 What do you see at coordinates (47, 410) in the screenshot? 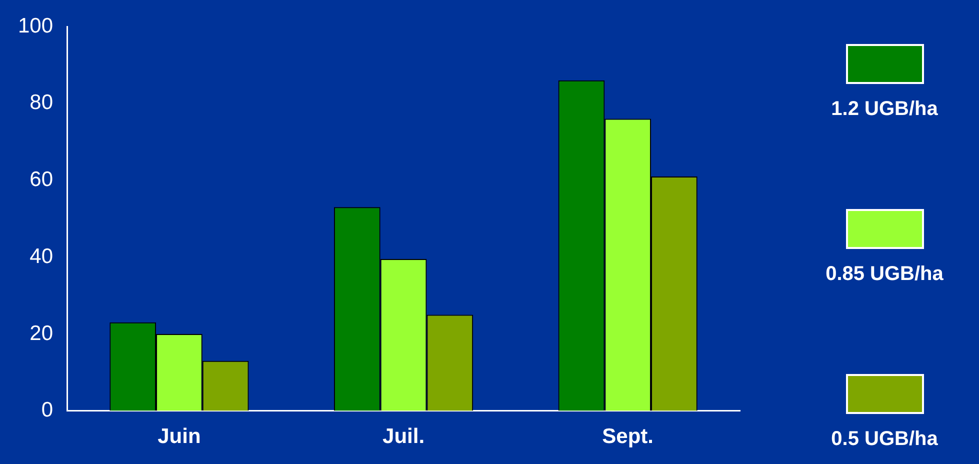
I see `y-tick-label: 0` at bounding box center [47, 410].